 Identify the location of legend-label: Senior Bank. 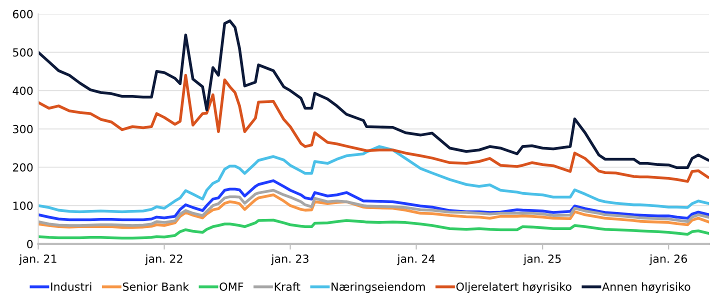
(156, 286).